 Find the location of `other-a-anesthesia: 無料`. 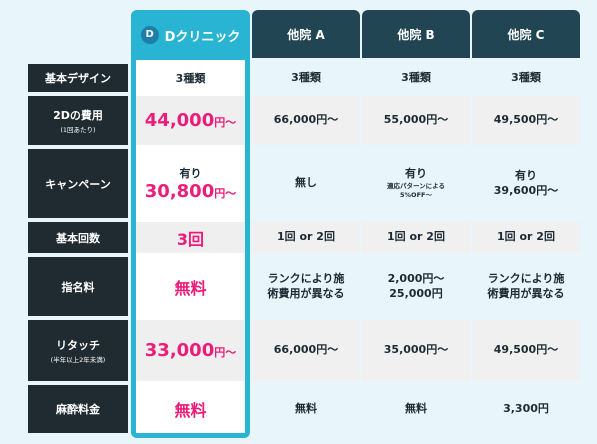

other-a-anesthesia: 無料 is located at coordinates (306, 408).